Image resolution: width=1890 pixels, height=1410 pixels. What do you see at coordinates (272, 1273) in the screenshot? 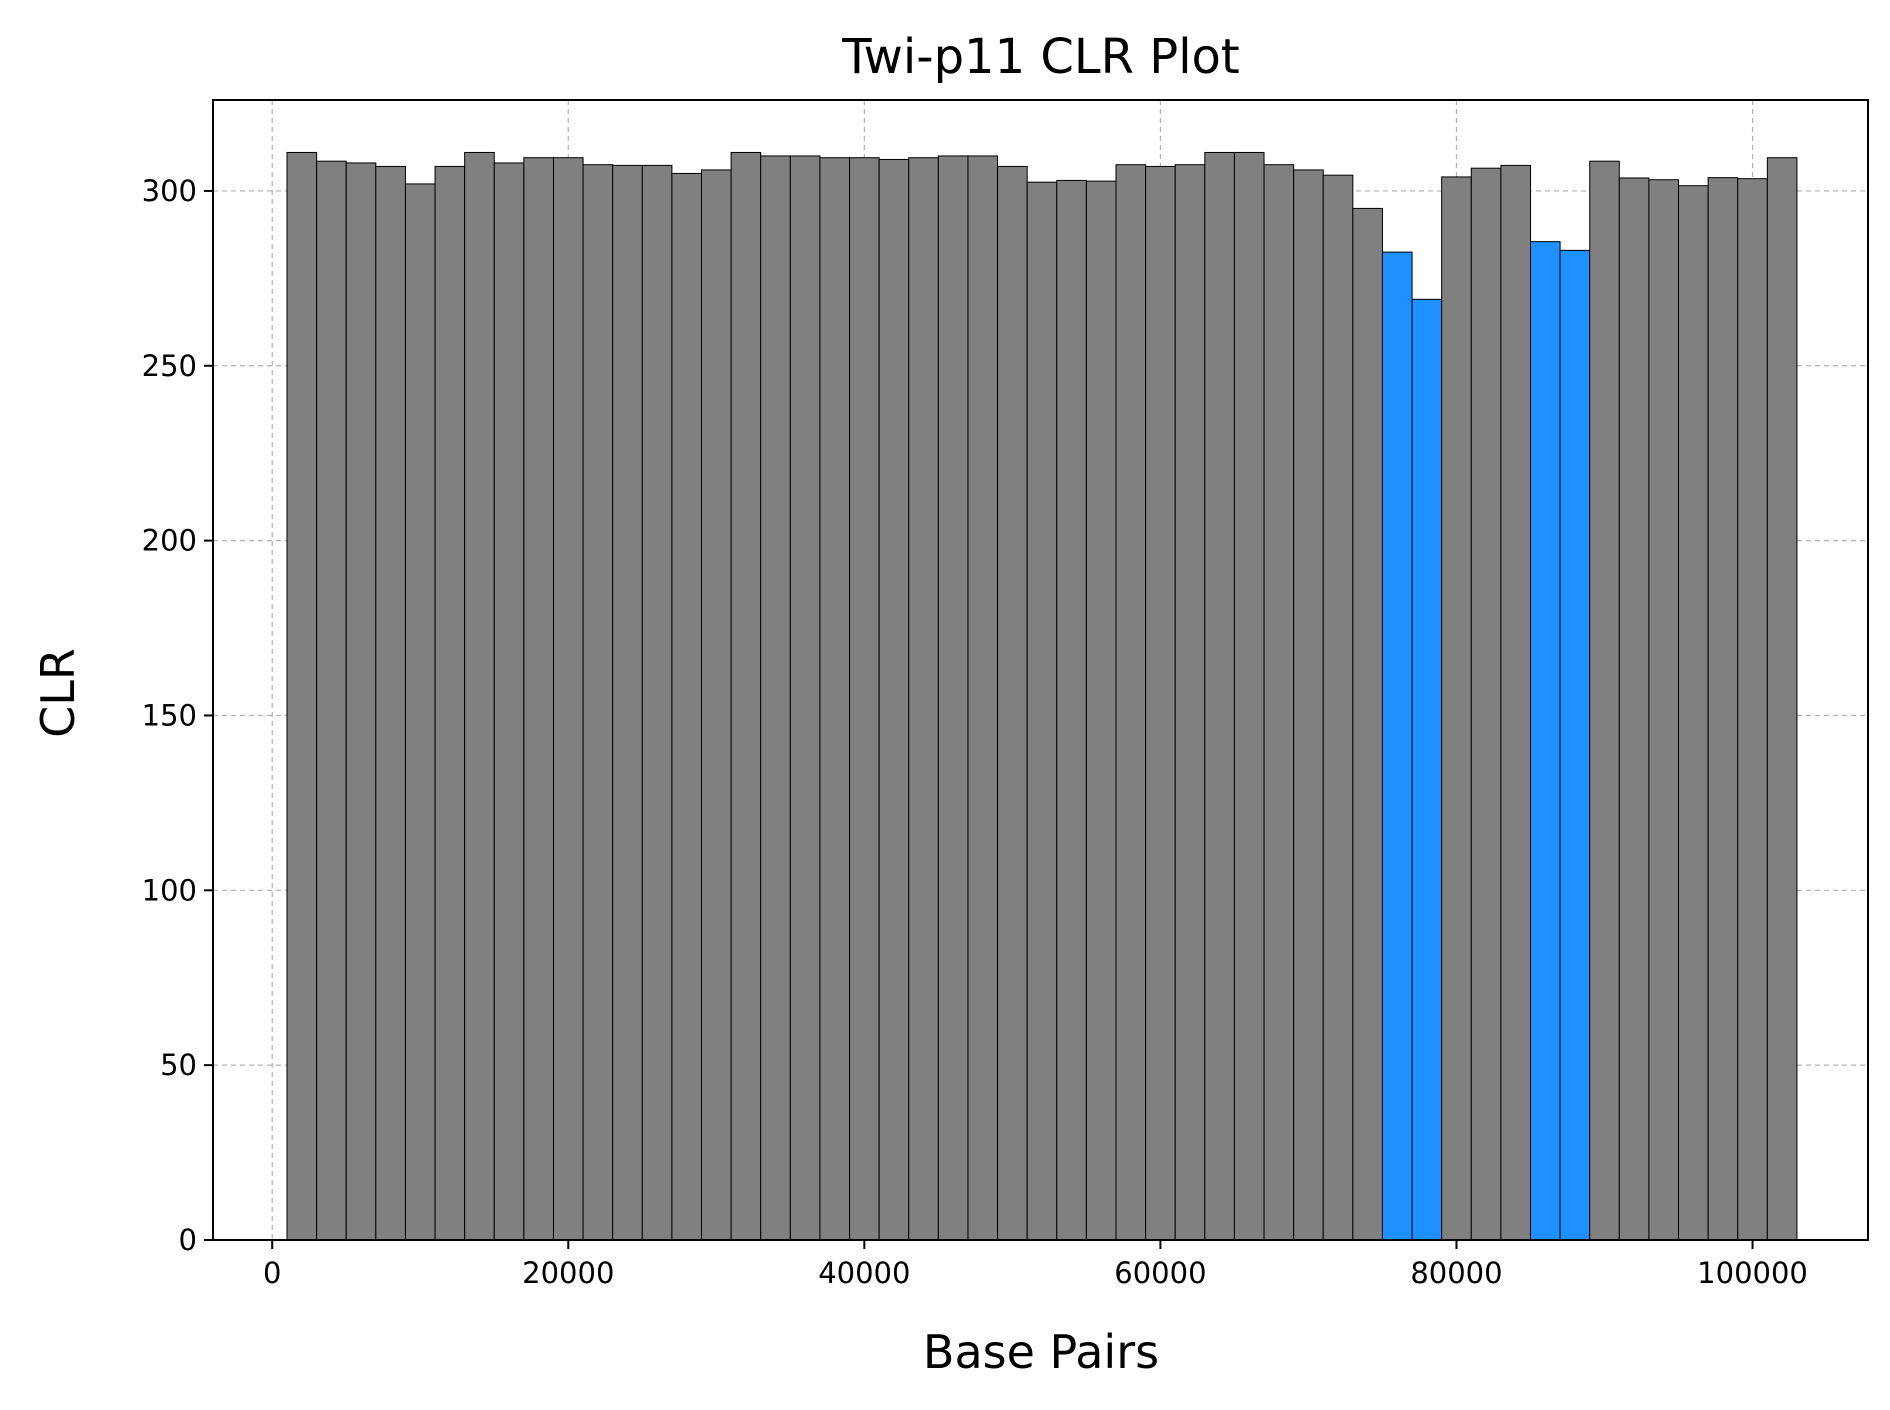
I see `x-tick-label: 0` at bounding box center [272, 1273].